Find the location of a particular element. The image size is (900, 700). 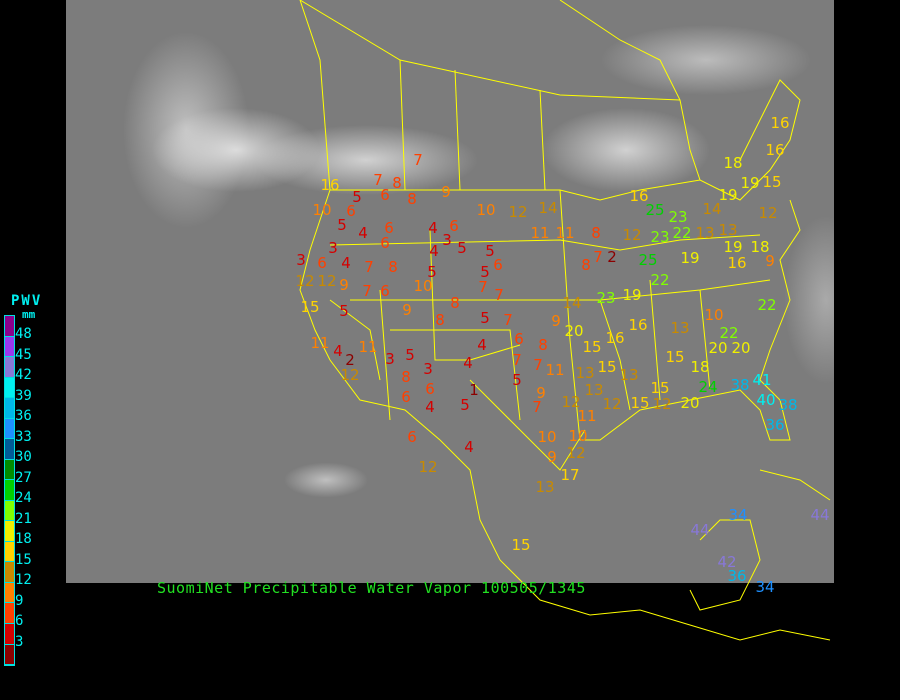

station-pwv-value: 25 is located at coordinates (654, 210).